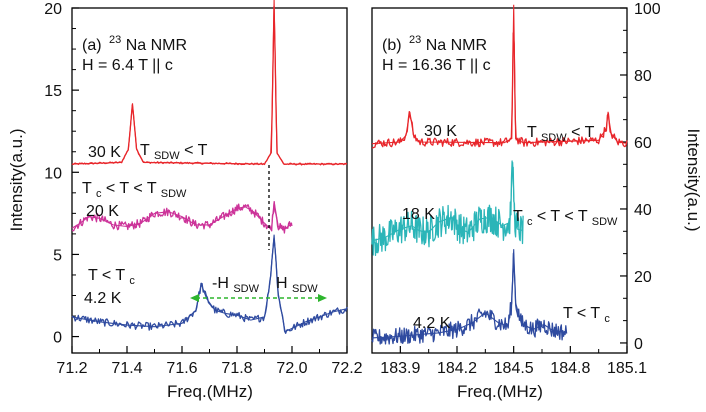  I want to click on panel-b-x-axis-title: Freq.(MHz), so click(500, 391).